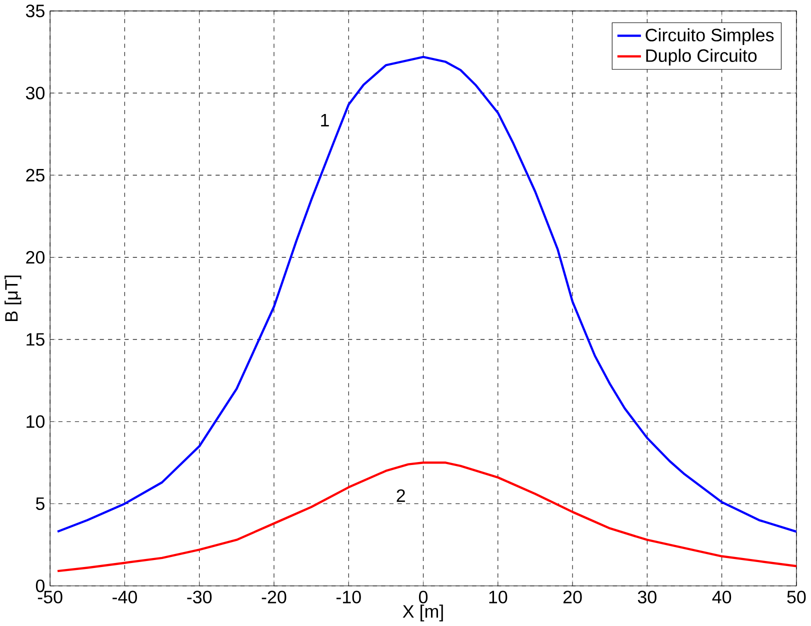 This screenshot has width=811, height=626. Describe the element at coordinates (722, 597) in the screenshot. I see `x-tick-label: 40` at that location.